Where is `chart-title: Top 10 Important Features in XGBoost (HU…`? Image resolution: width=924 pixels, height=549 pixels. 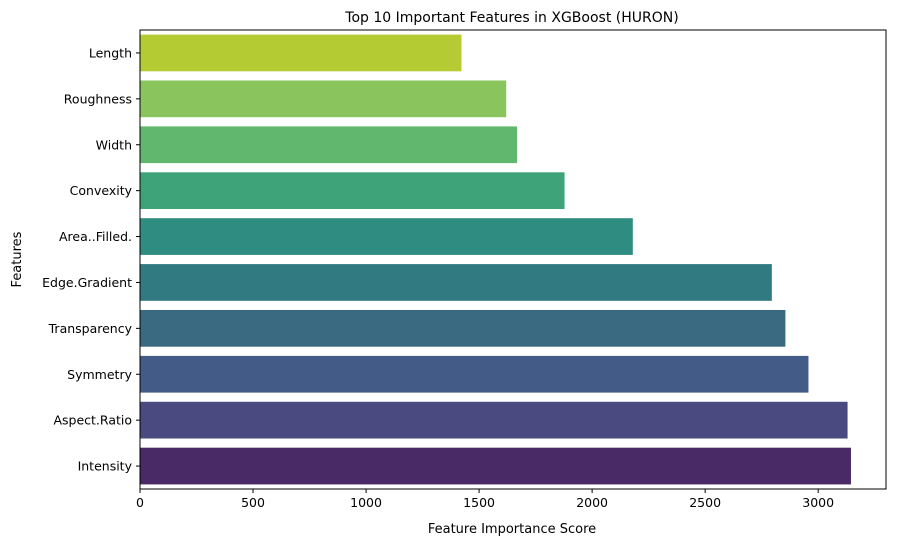
chart-title: Top 10 Important Features in XGBoost (HU… is located at coordinates (511, 18).